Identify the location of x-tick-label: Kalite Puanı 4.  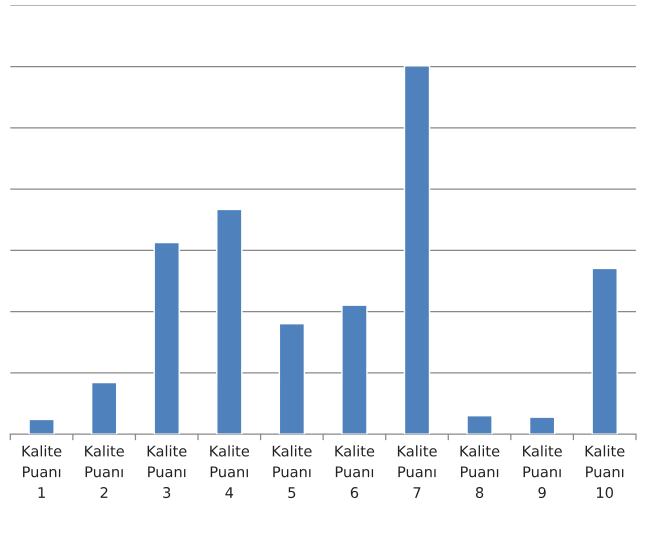
(230, 471).